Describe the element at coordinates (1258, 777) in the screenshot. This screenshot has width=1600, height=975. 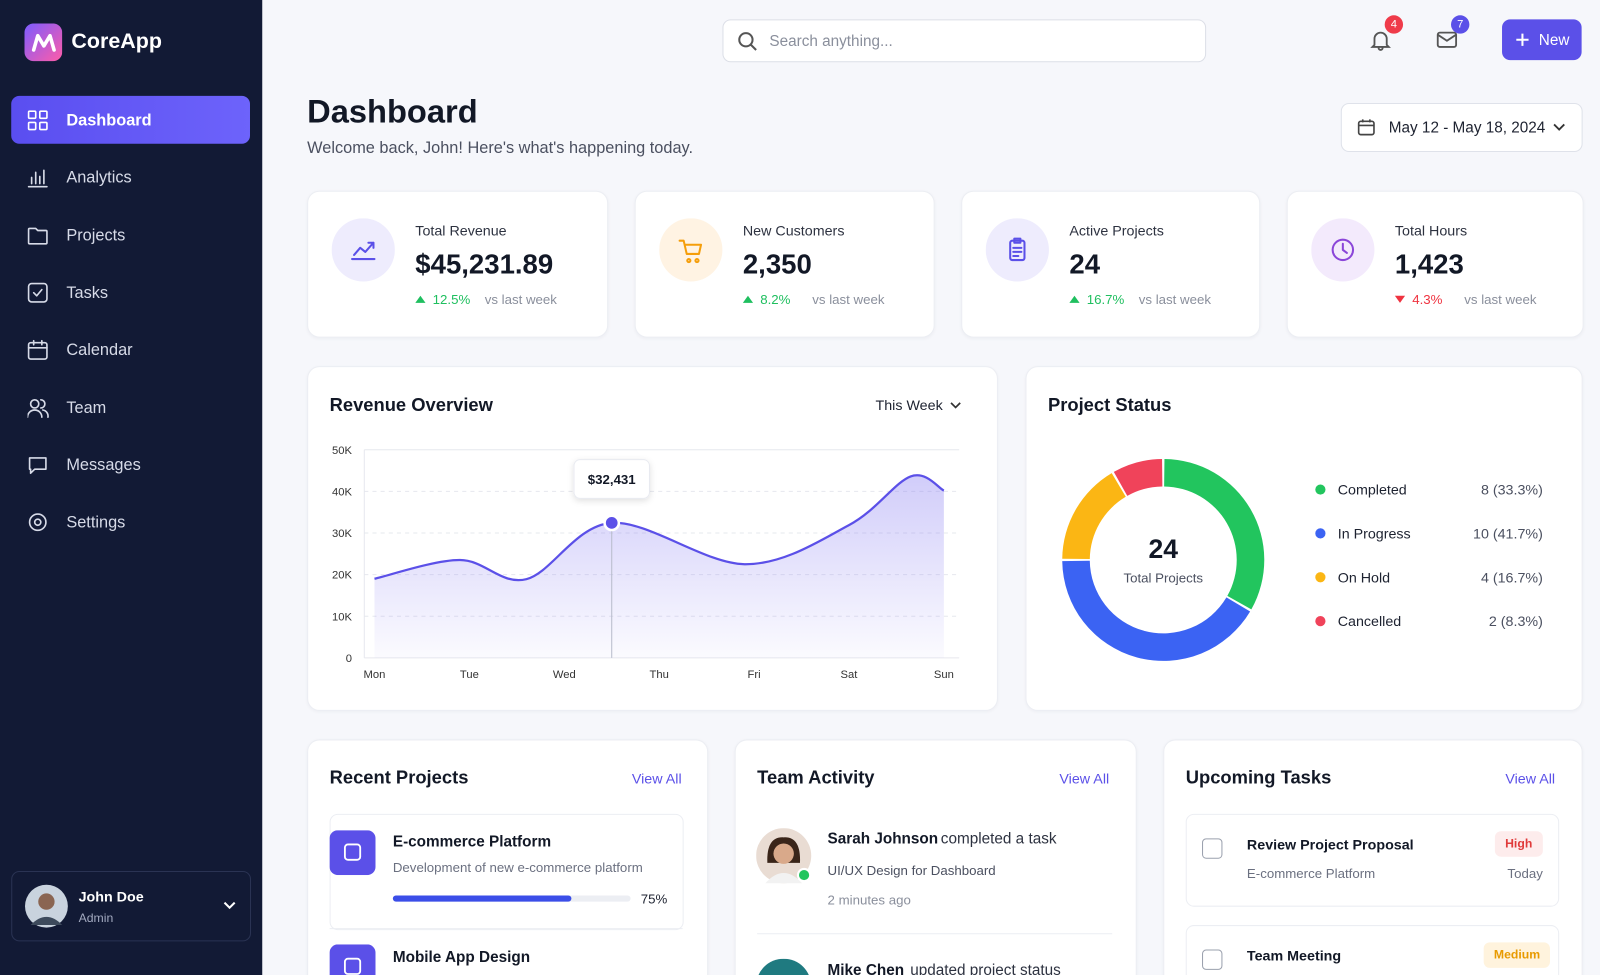
I see `card-title: Upcoming Tasks` at that location.